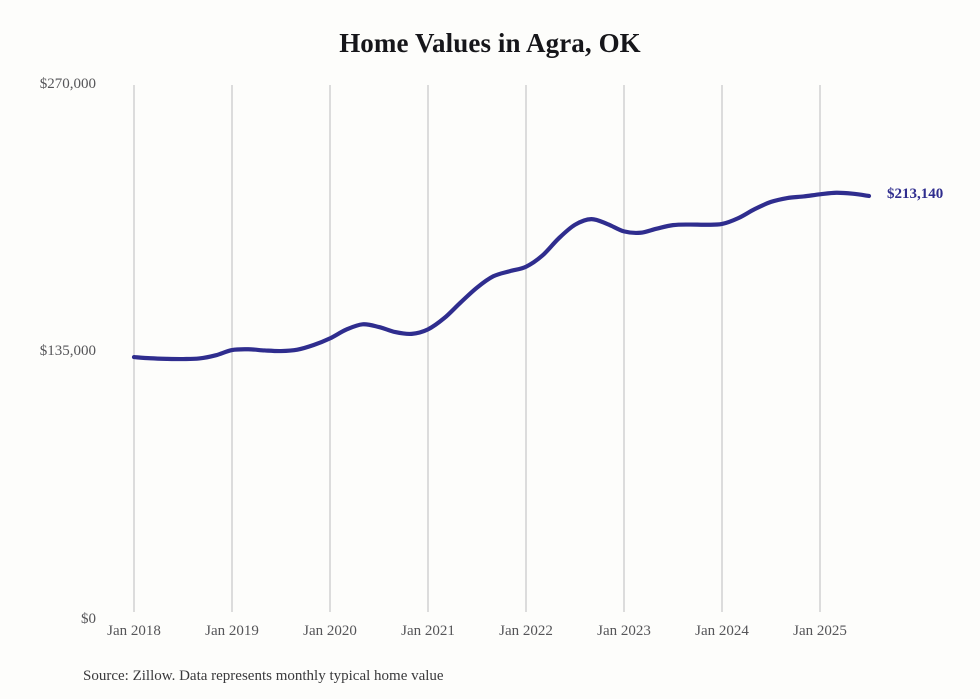 This screenshot has height=699, width=980. Describe the element at coordinates (330, 631) in the screenshot. I see `x-axis-label-2020: Jan 2020` at that location.